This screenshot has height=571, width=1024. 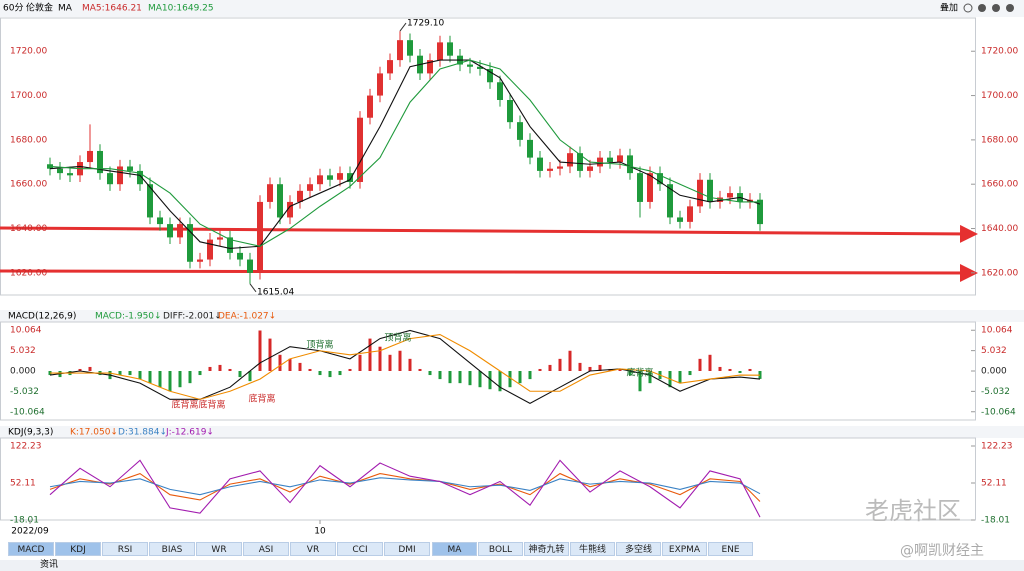 I want to click on ma10-label: MA10:1649.25, so click(x=181, y=9).